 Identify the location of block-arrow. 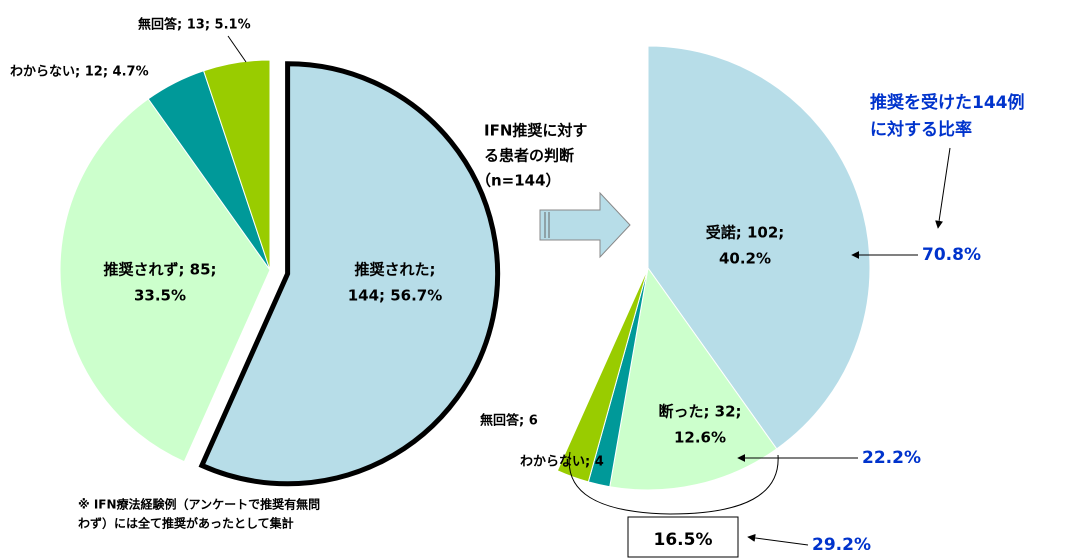
(585, 225).